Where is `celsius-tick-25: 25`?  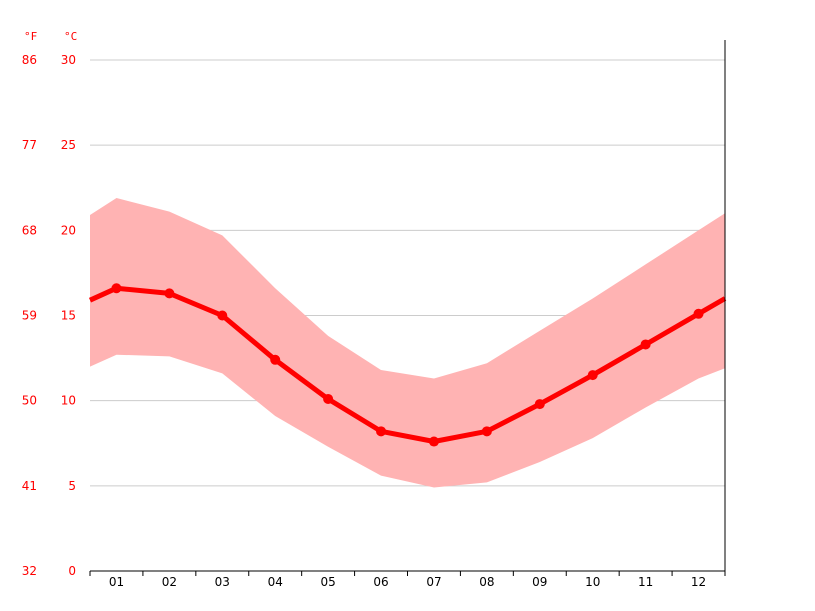 celsius-tick-25: 25 is located at coordinates (68, 145).